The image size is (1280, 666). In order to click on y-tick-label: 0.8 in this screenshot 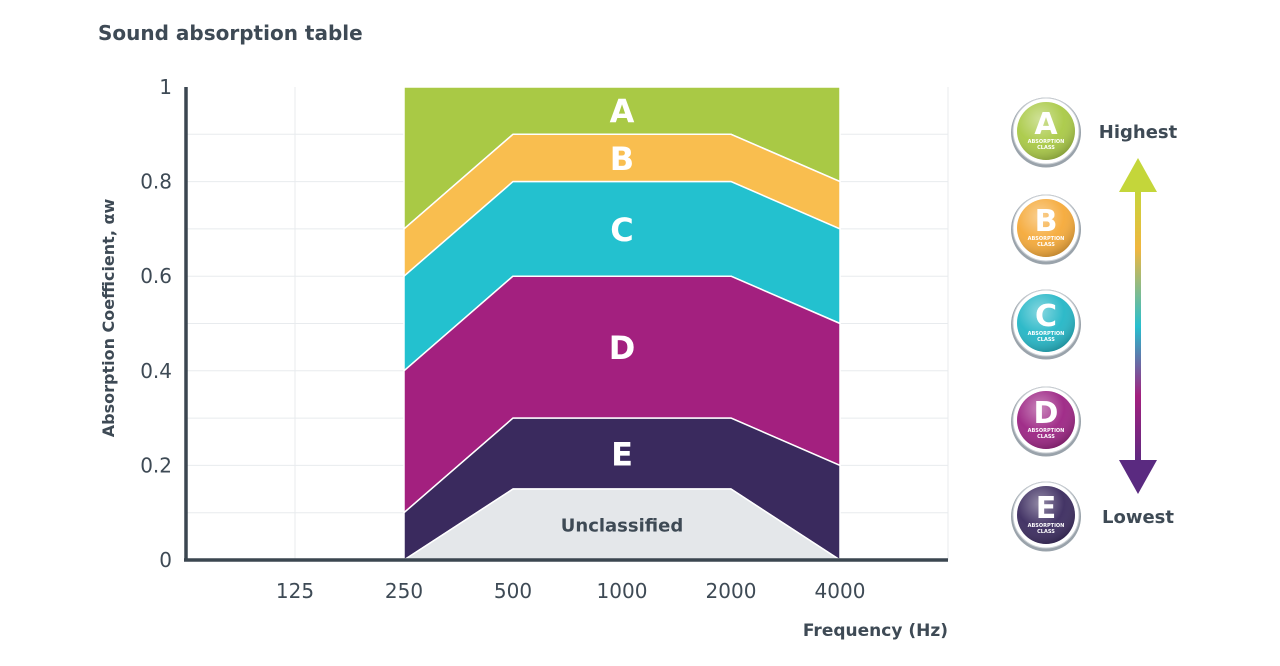, I will do `click(156, 182)`.